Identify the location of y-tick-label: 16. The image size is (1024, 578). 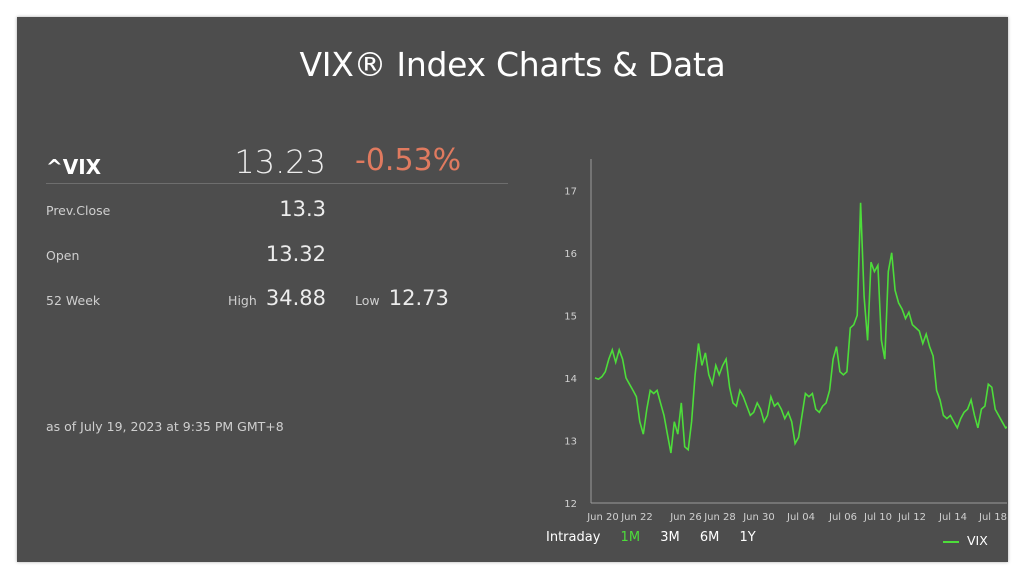
(570, 254).